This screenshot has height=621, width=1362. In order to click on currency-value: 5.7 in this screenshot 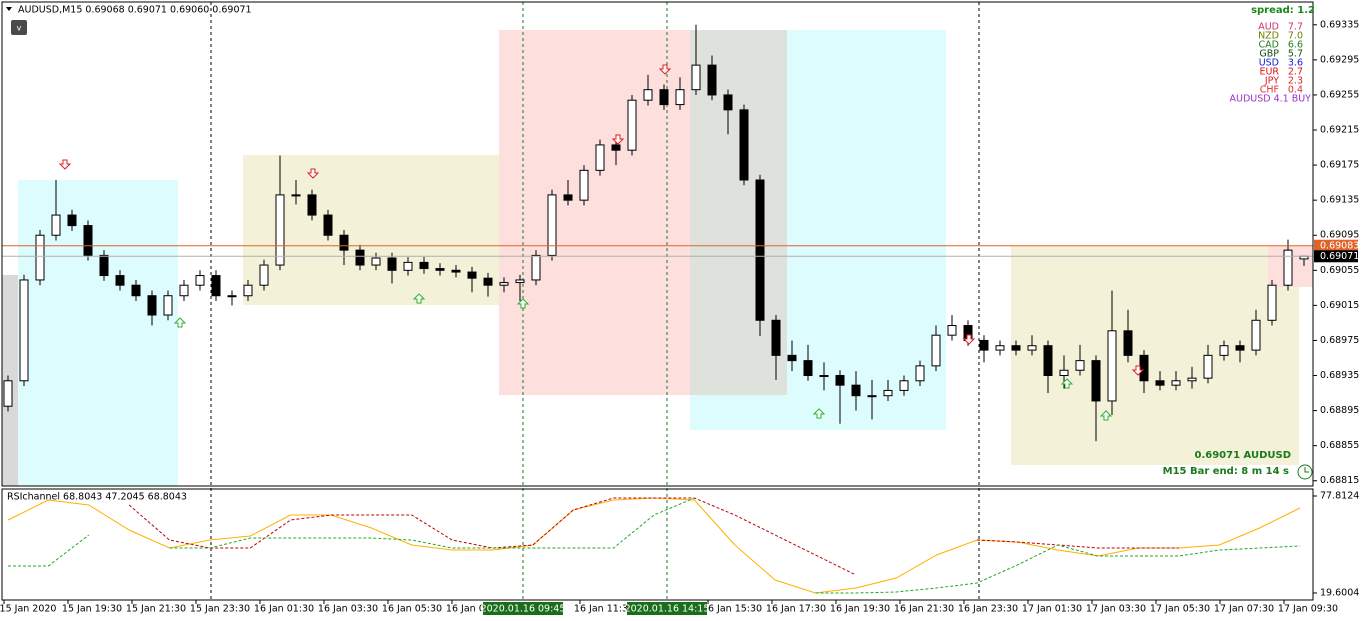, I will do `click(1295, 54)`.